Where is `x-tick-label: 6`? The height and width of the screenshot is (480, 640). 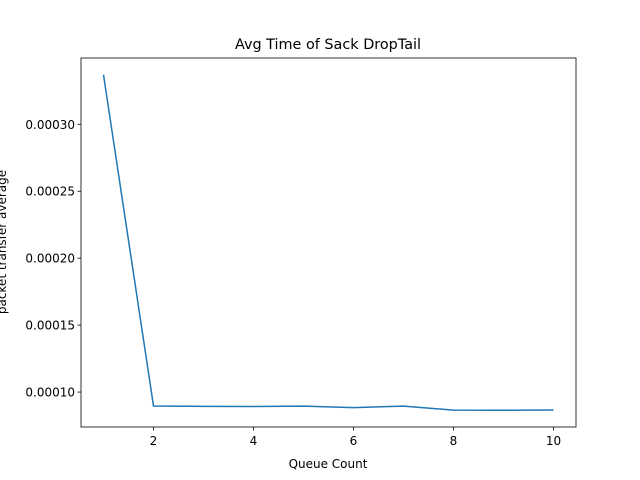
x-tick-label: 6 is located at coordinates (354, 441).